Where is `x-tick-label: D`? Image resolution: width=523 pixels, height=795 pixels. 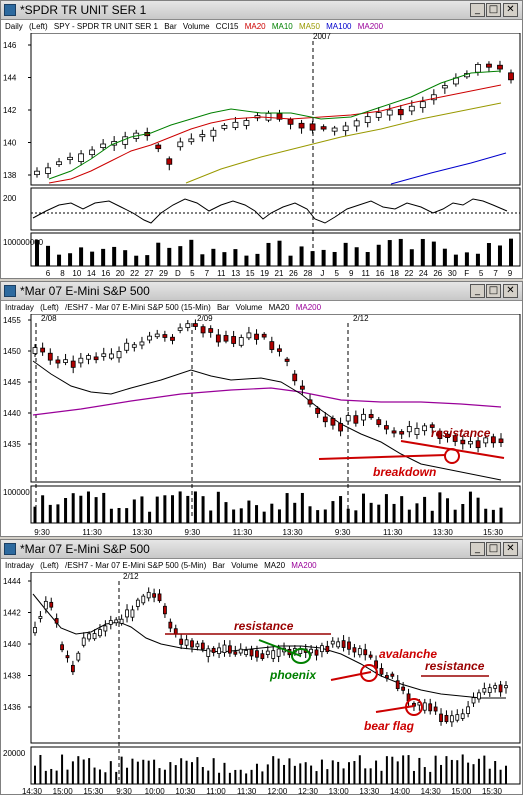 x-tick-label: D is located at coordinates (178, 273).